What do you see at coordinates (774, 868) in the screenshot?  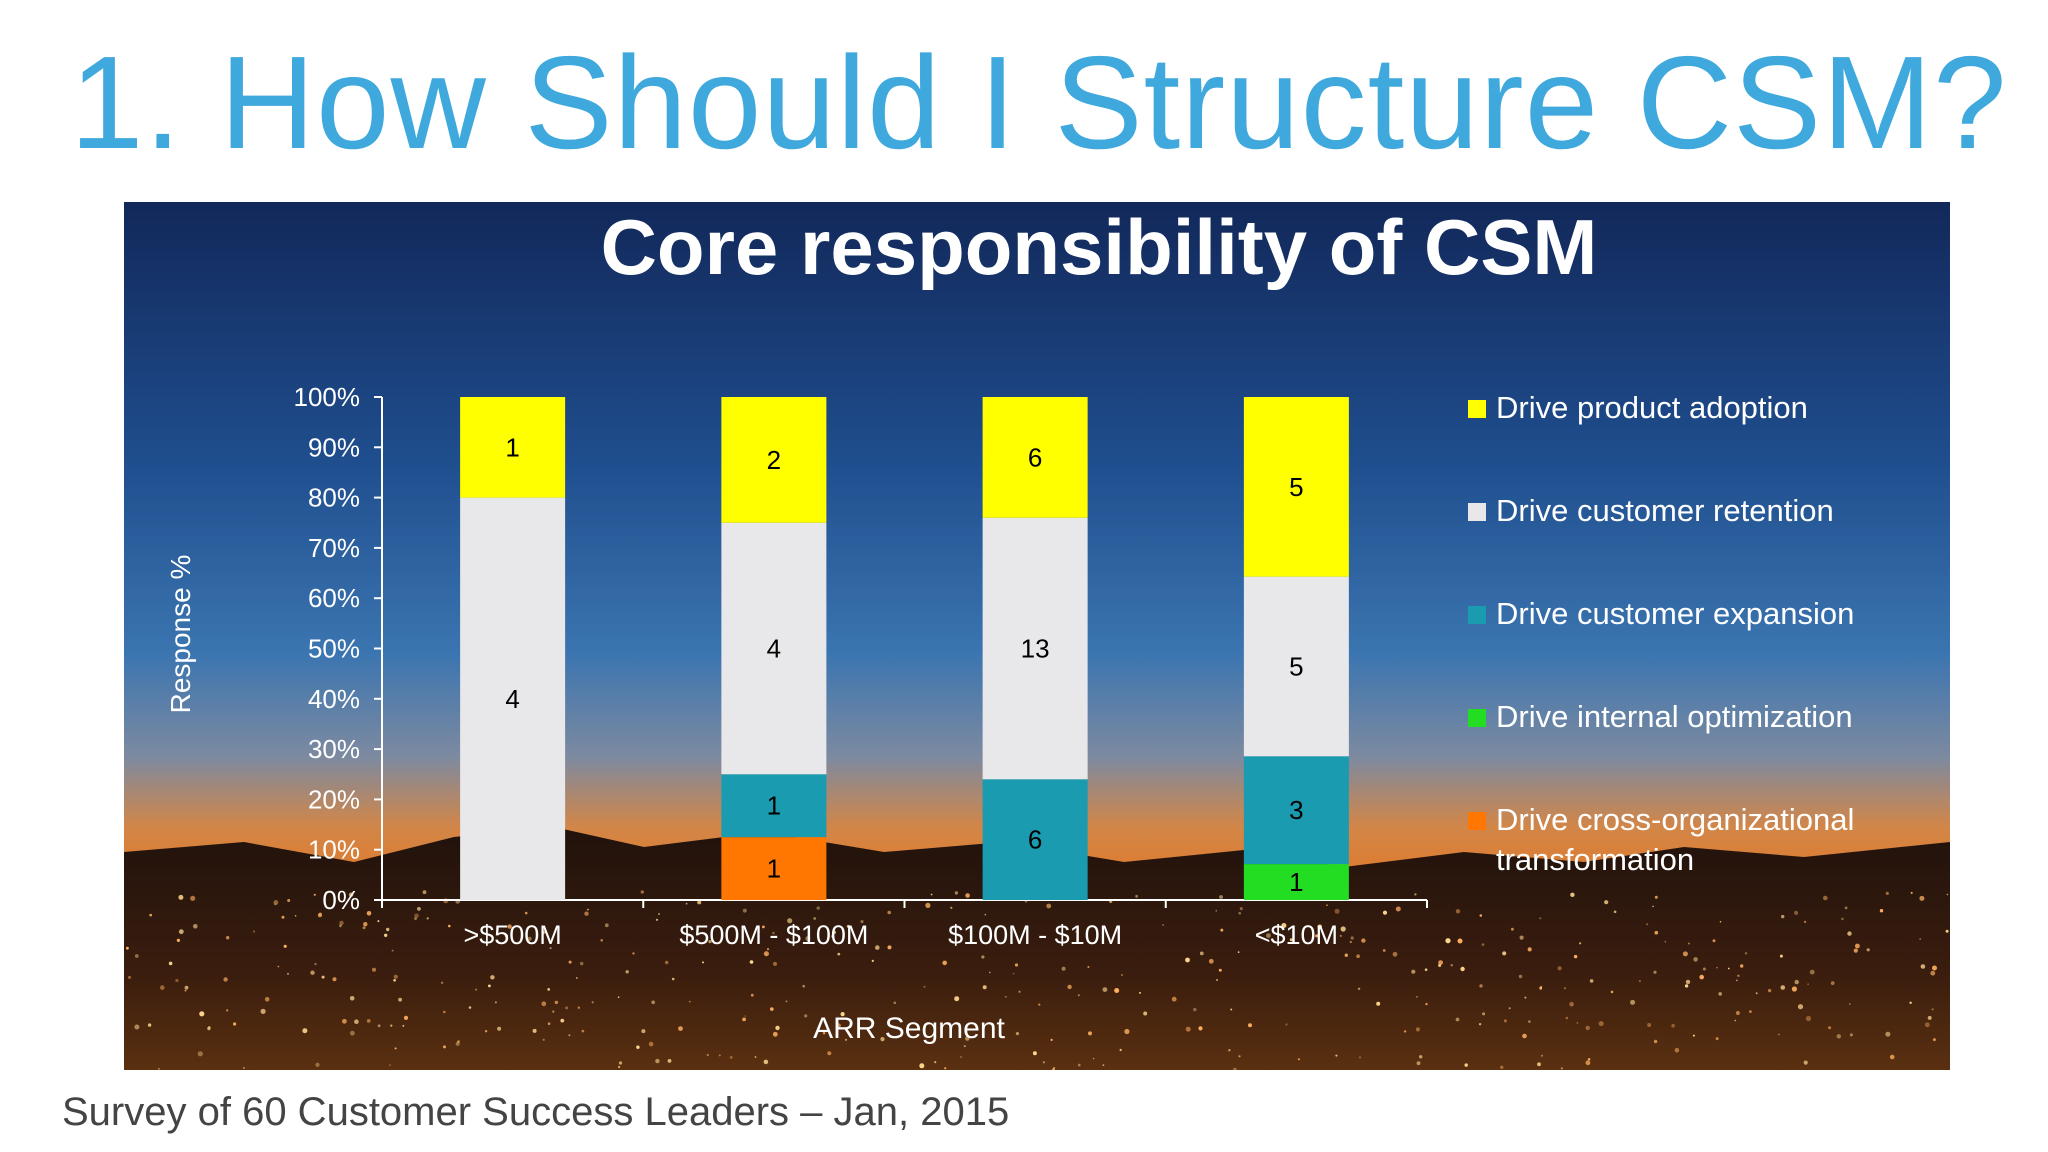 I see `bar-segment-drive-cross-organizational-transformation` at bounding box center [774, 868].